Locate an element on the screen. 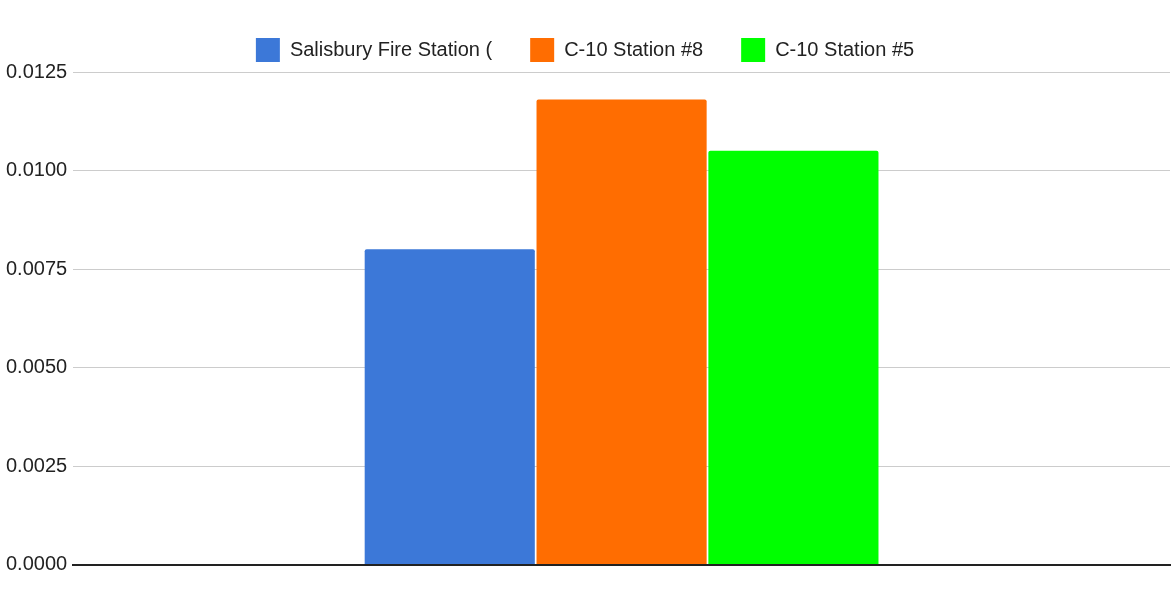 The image size is (1172, 597). y-tick-label: 0.0025 is located at coordinates (37, 464).